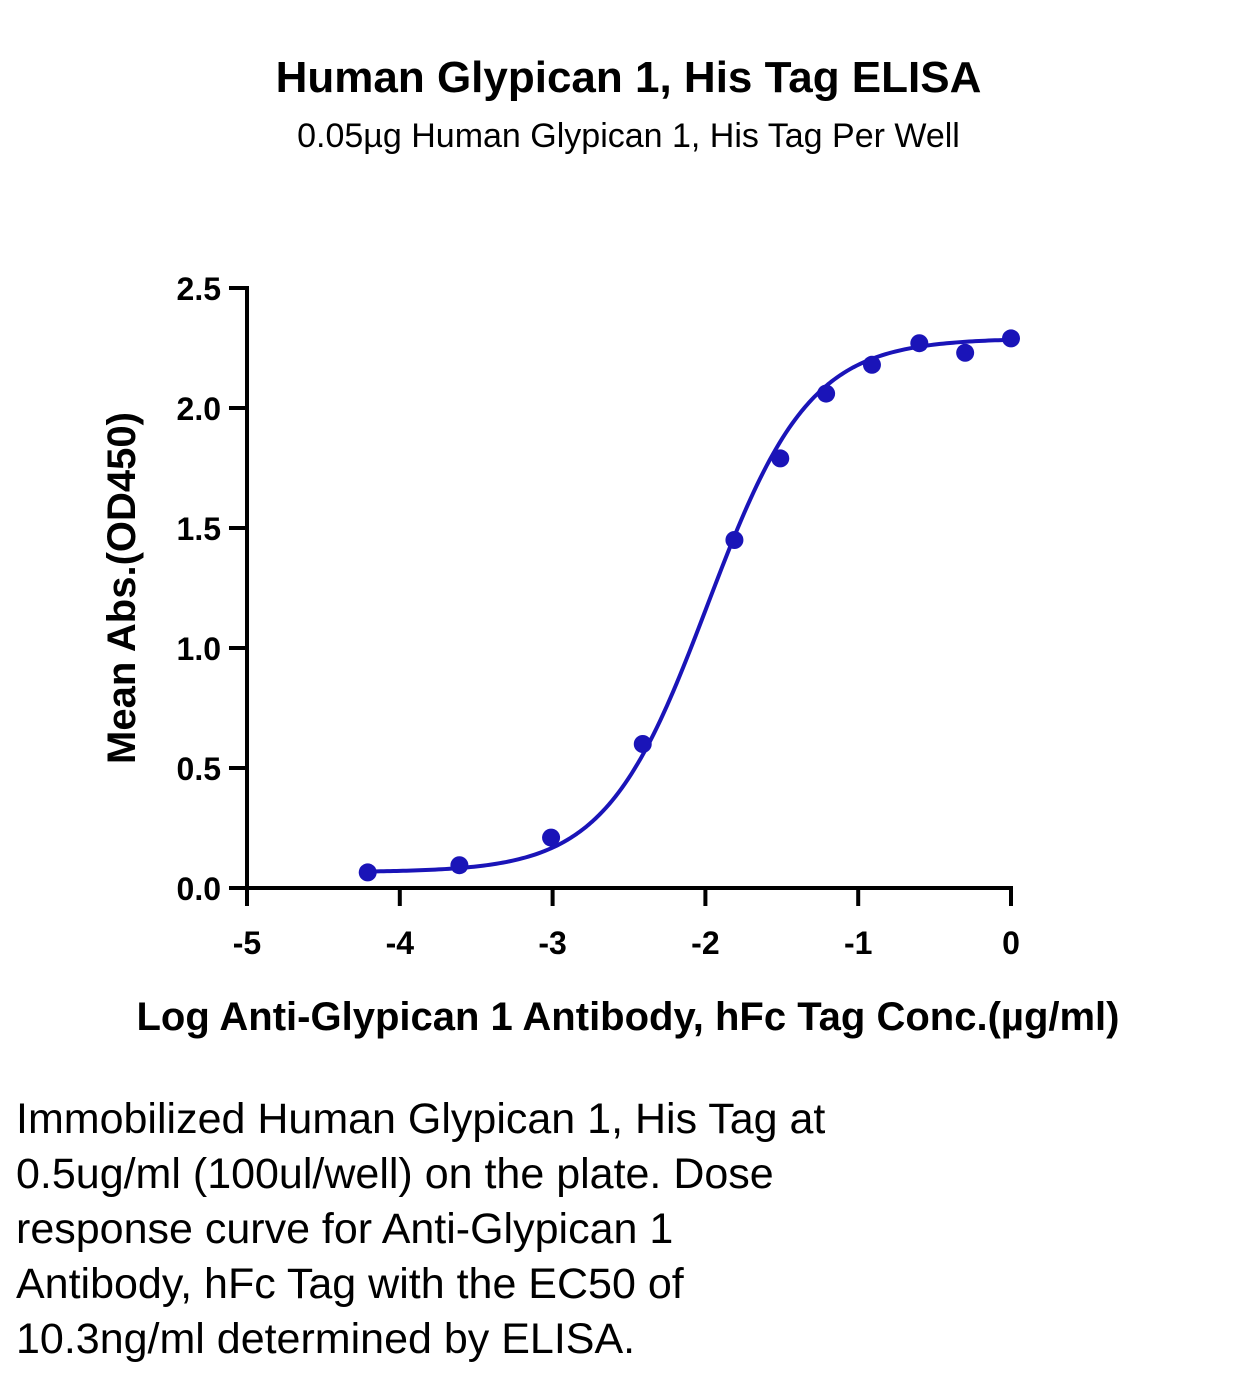 Image resolution: width=1257 pixels, height=1382 pixels. What do you see at coordinates (199, 889) in the screenshot?
I see `y-tick-label: 0.0` at bounding box center [199, 889].